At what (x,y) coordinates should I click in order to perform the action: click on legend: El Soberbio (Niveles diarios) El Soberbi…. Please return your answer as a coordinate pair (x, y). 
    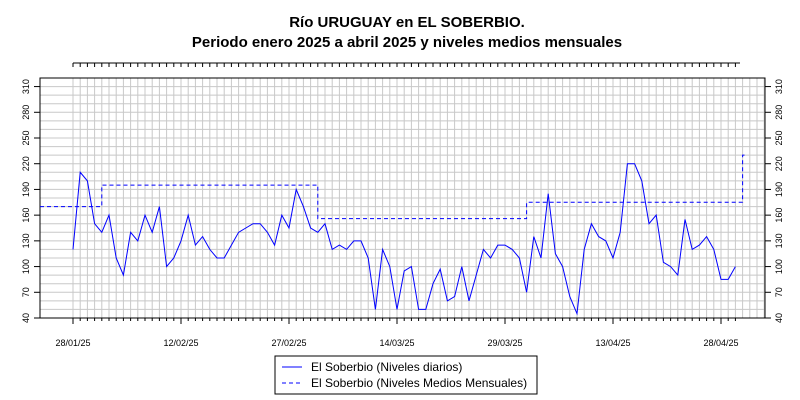
    Looking at the image, I should click on (406, 375).